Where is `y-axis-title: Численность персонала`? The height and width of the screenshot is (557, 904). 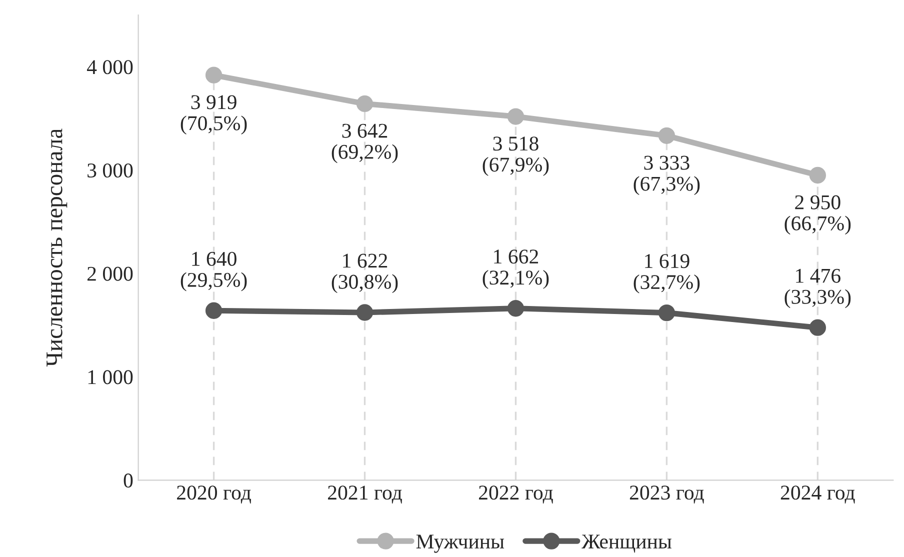
y-axis-title: Численность персонала is located at coordinates (57, 247).